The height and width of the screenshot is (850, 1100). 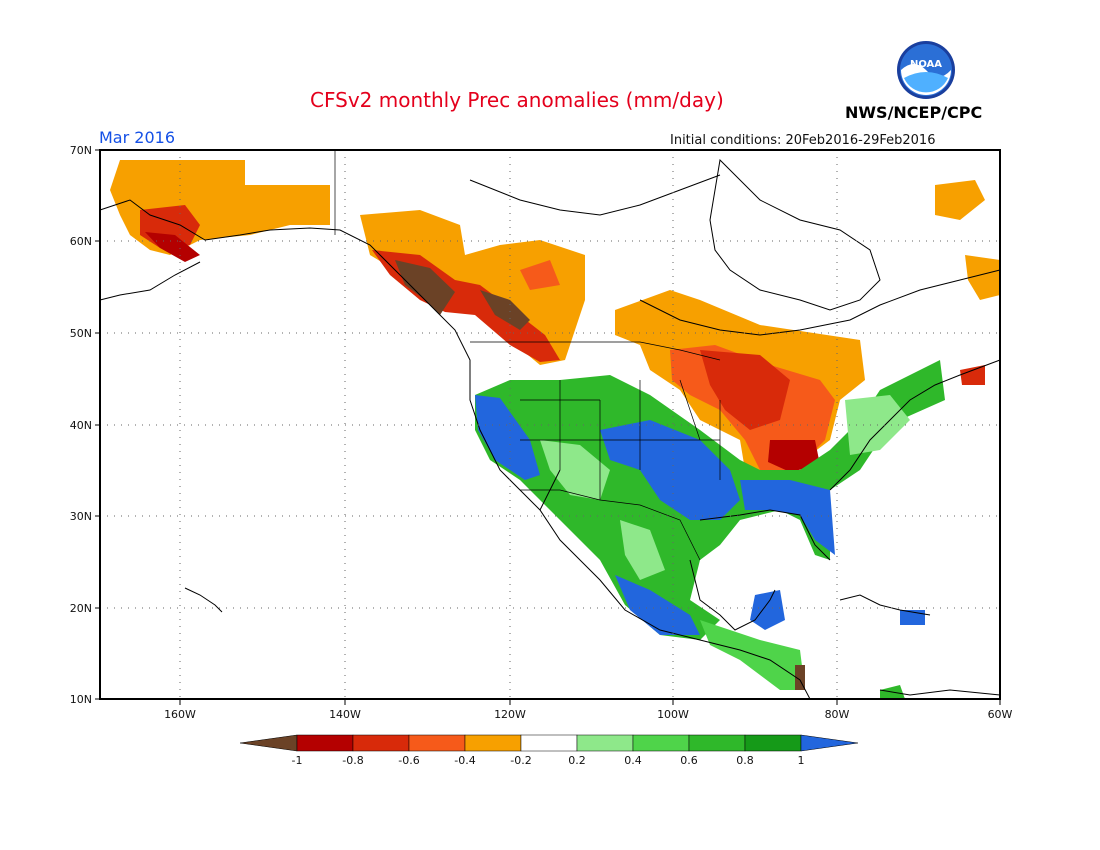 I want to click on colorbar-label: -0.4, so click(x=464, y=760).